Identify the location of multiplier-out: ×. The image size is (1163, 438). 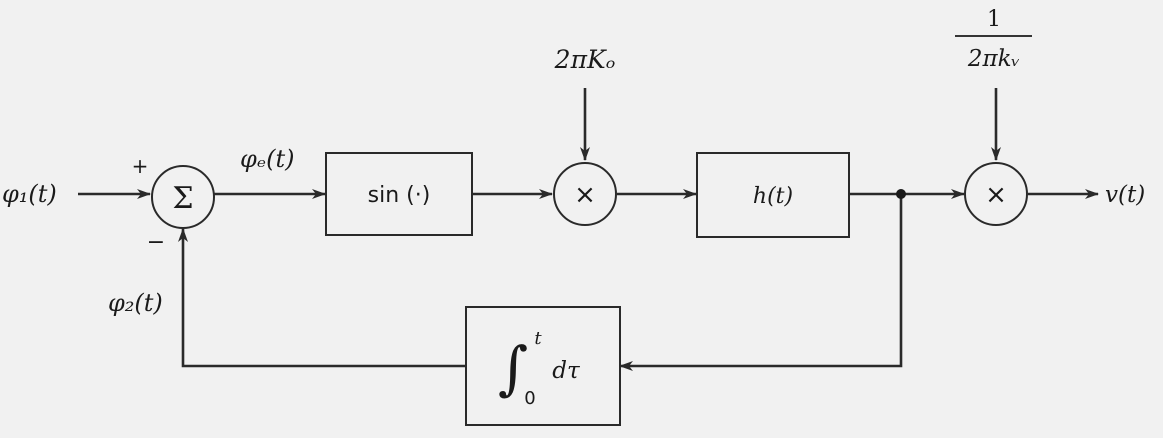
(996, 194).